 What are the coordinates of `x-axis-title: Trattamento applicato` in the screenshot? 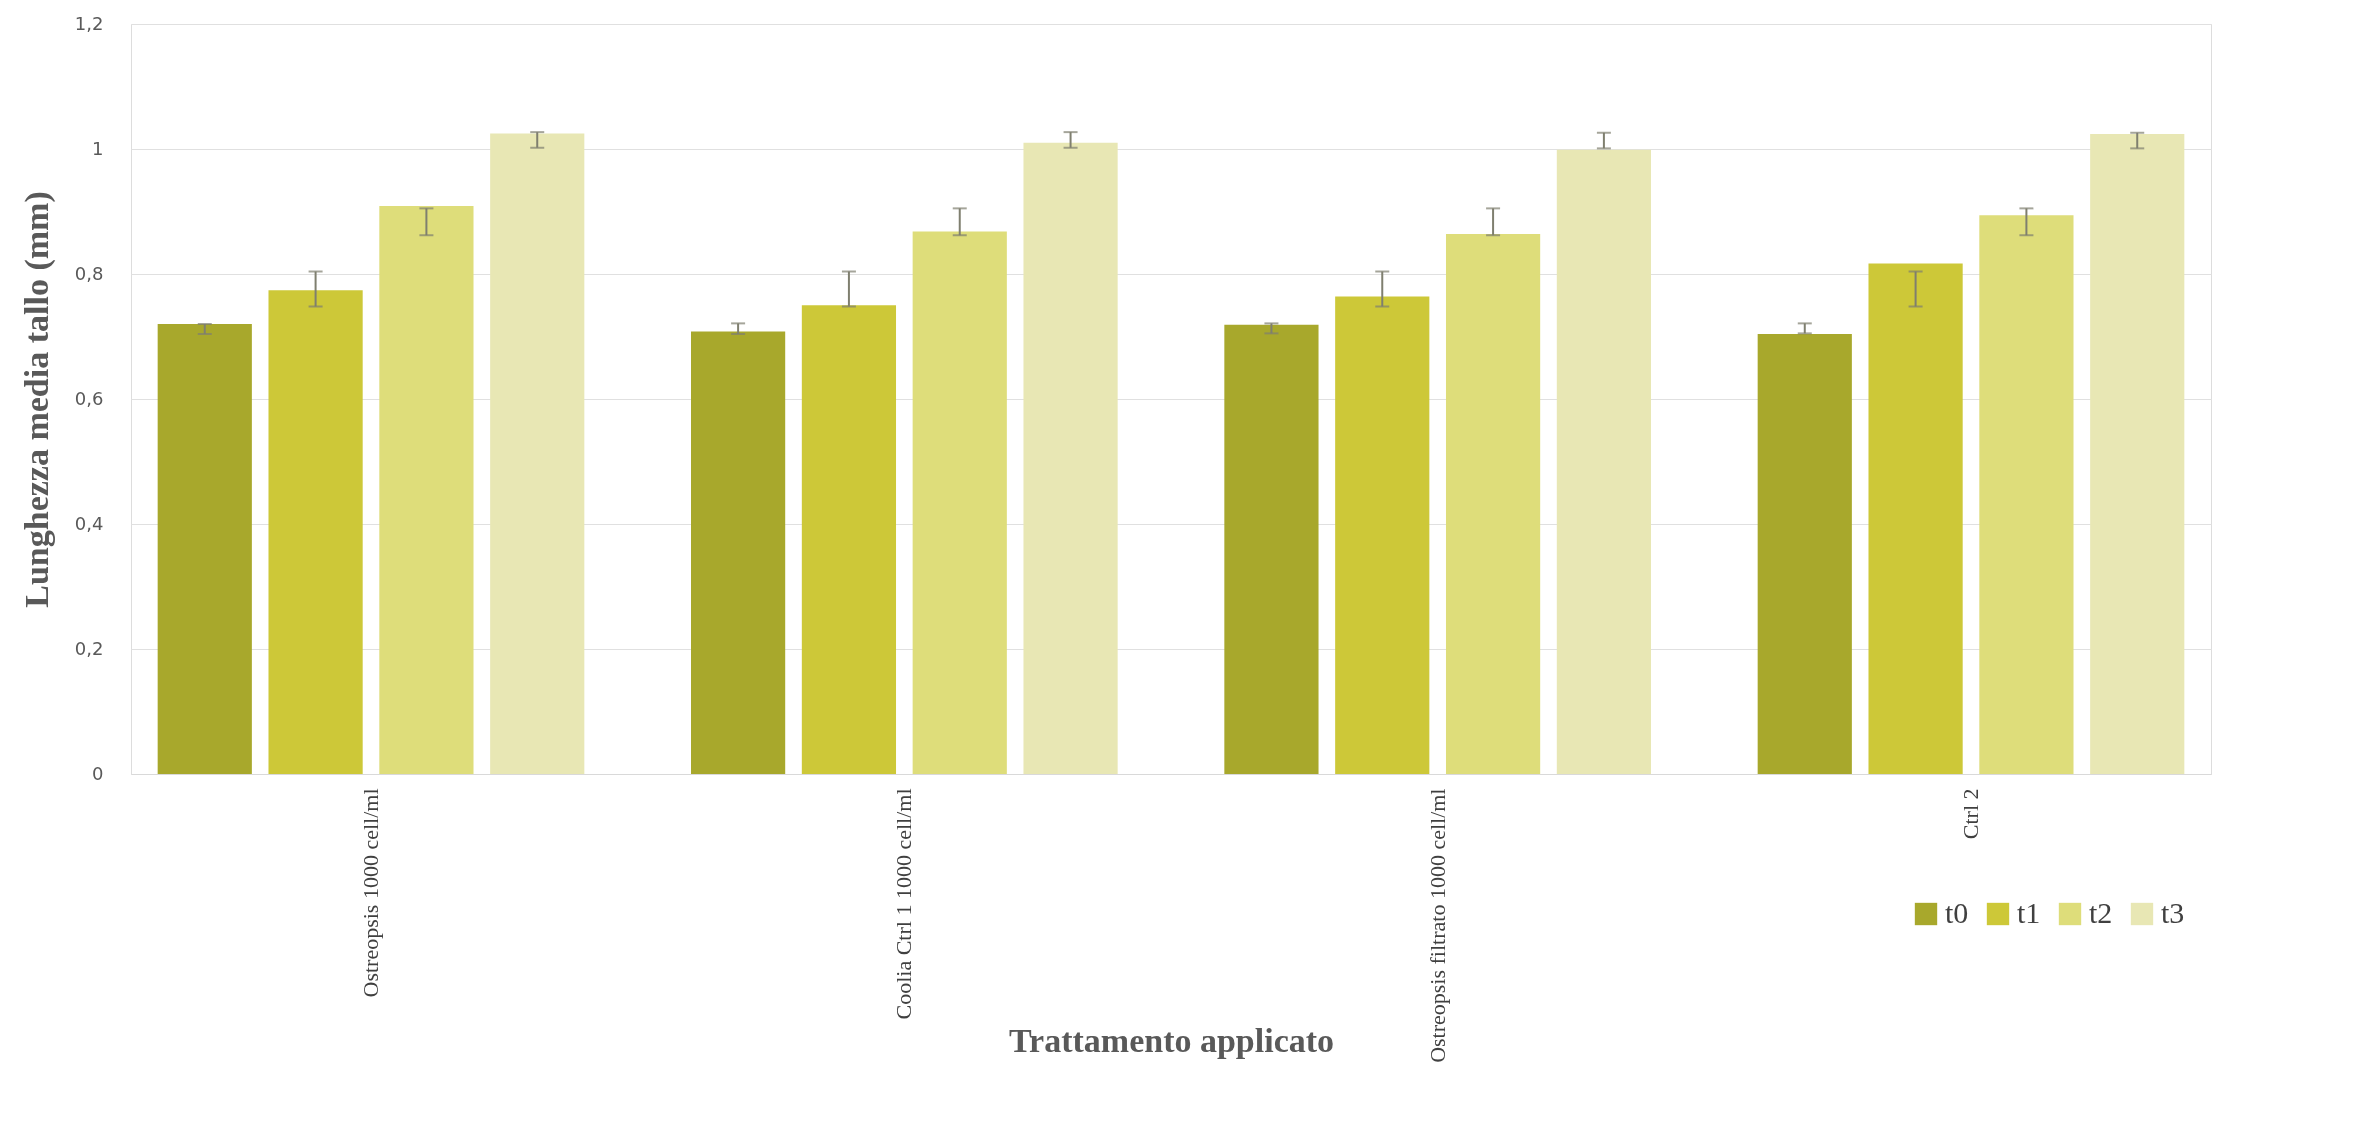 It's located at (1171, 1040).